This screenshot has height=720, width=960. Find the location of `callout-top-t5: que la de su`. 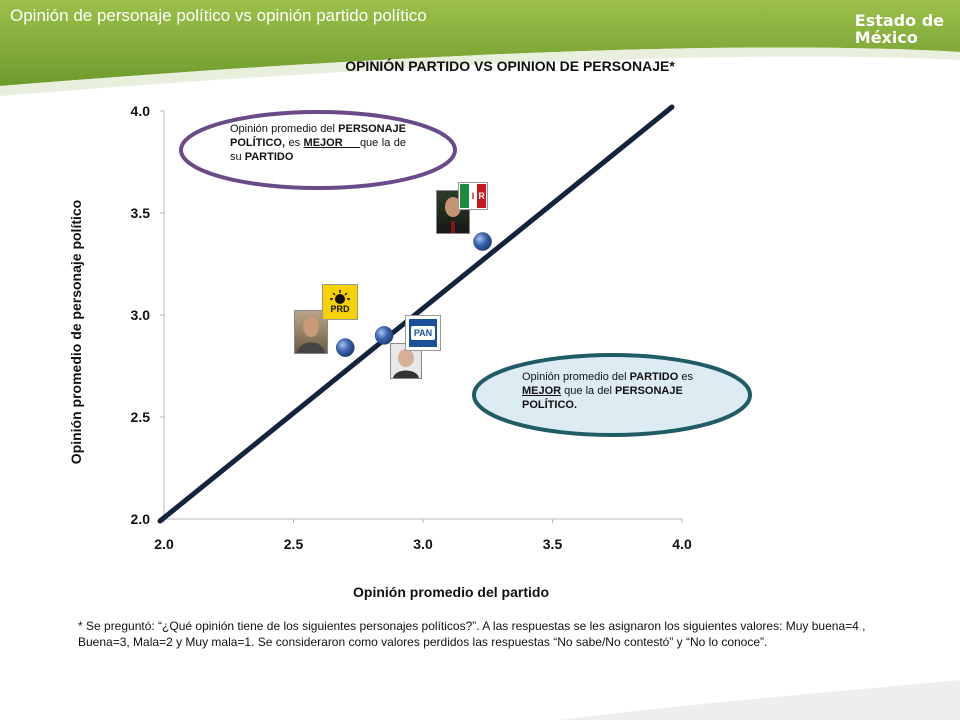

callout-top-t5: que la de su is located at coordinates (318, 150).